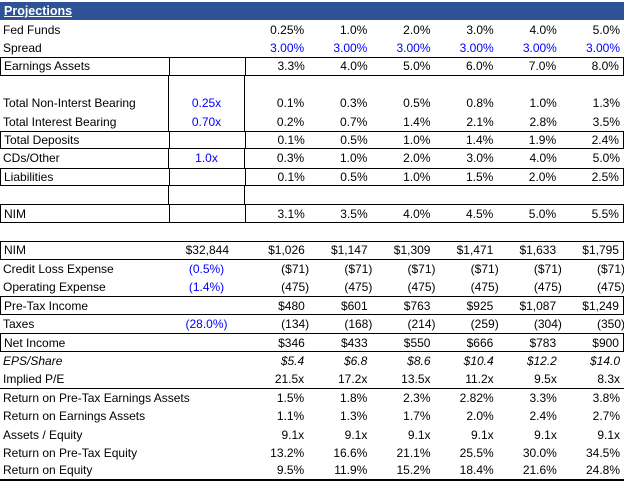 The image size is (624, 486). I want to click on row-label: Liabilities, so click(29, 176).